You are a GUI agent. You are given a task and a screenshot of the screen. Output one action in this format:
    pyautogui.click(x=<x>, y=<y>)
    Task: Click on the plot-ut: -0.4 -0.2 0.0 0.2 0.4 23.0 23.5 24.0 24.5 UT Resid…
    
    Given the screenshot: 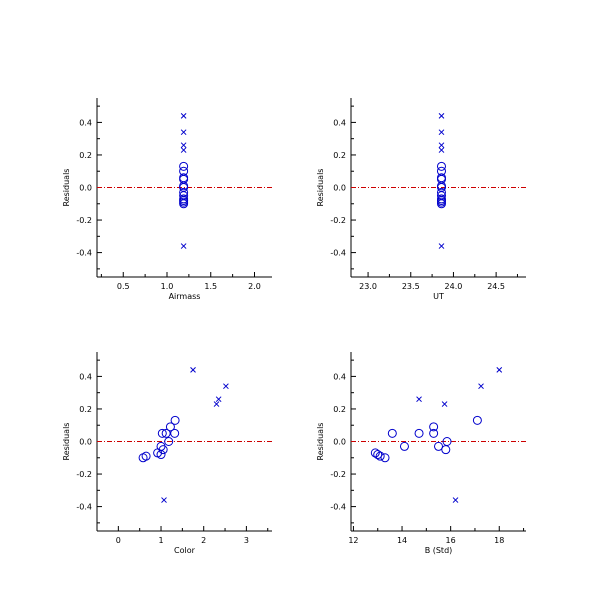 What is the action you would take?
    pyautogui.click(x=421, y=199)
    